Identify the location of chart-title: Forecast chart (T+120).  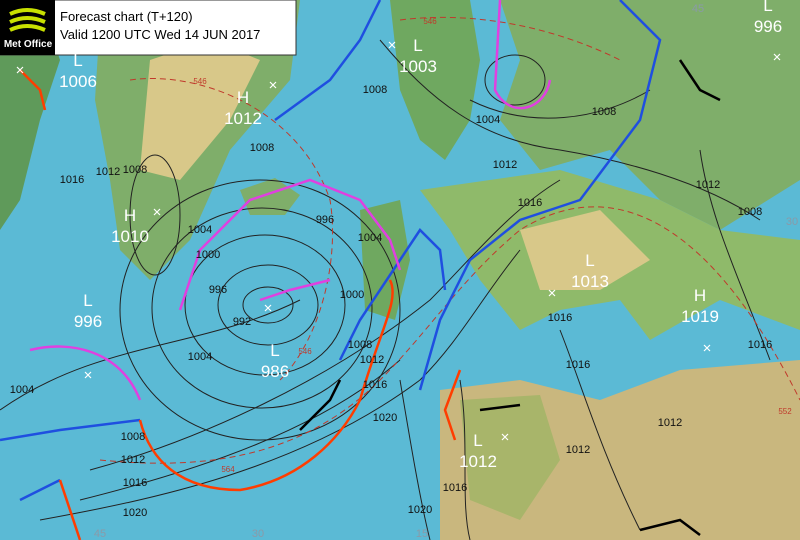
(126, 16).